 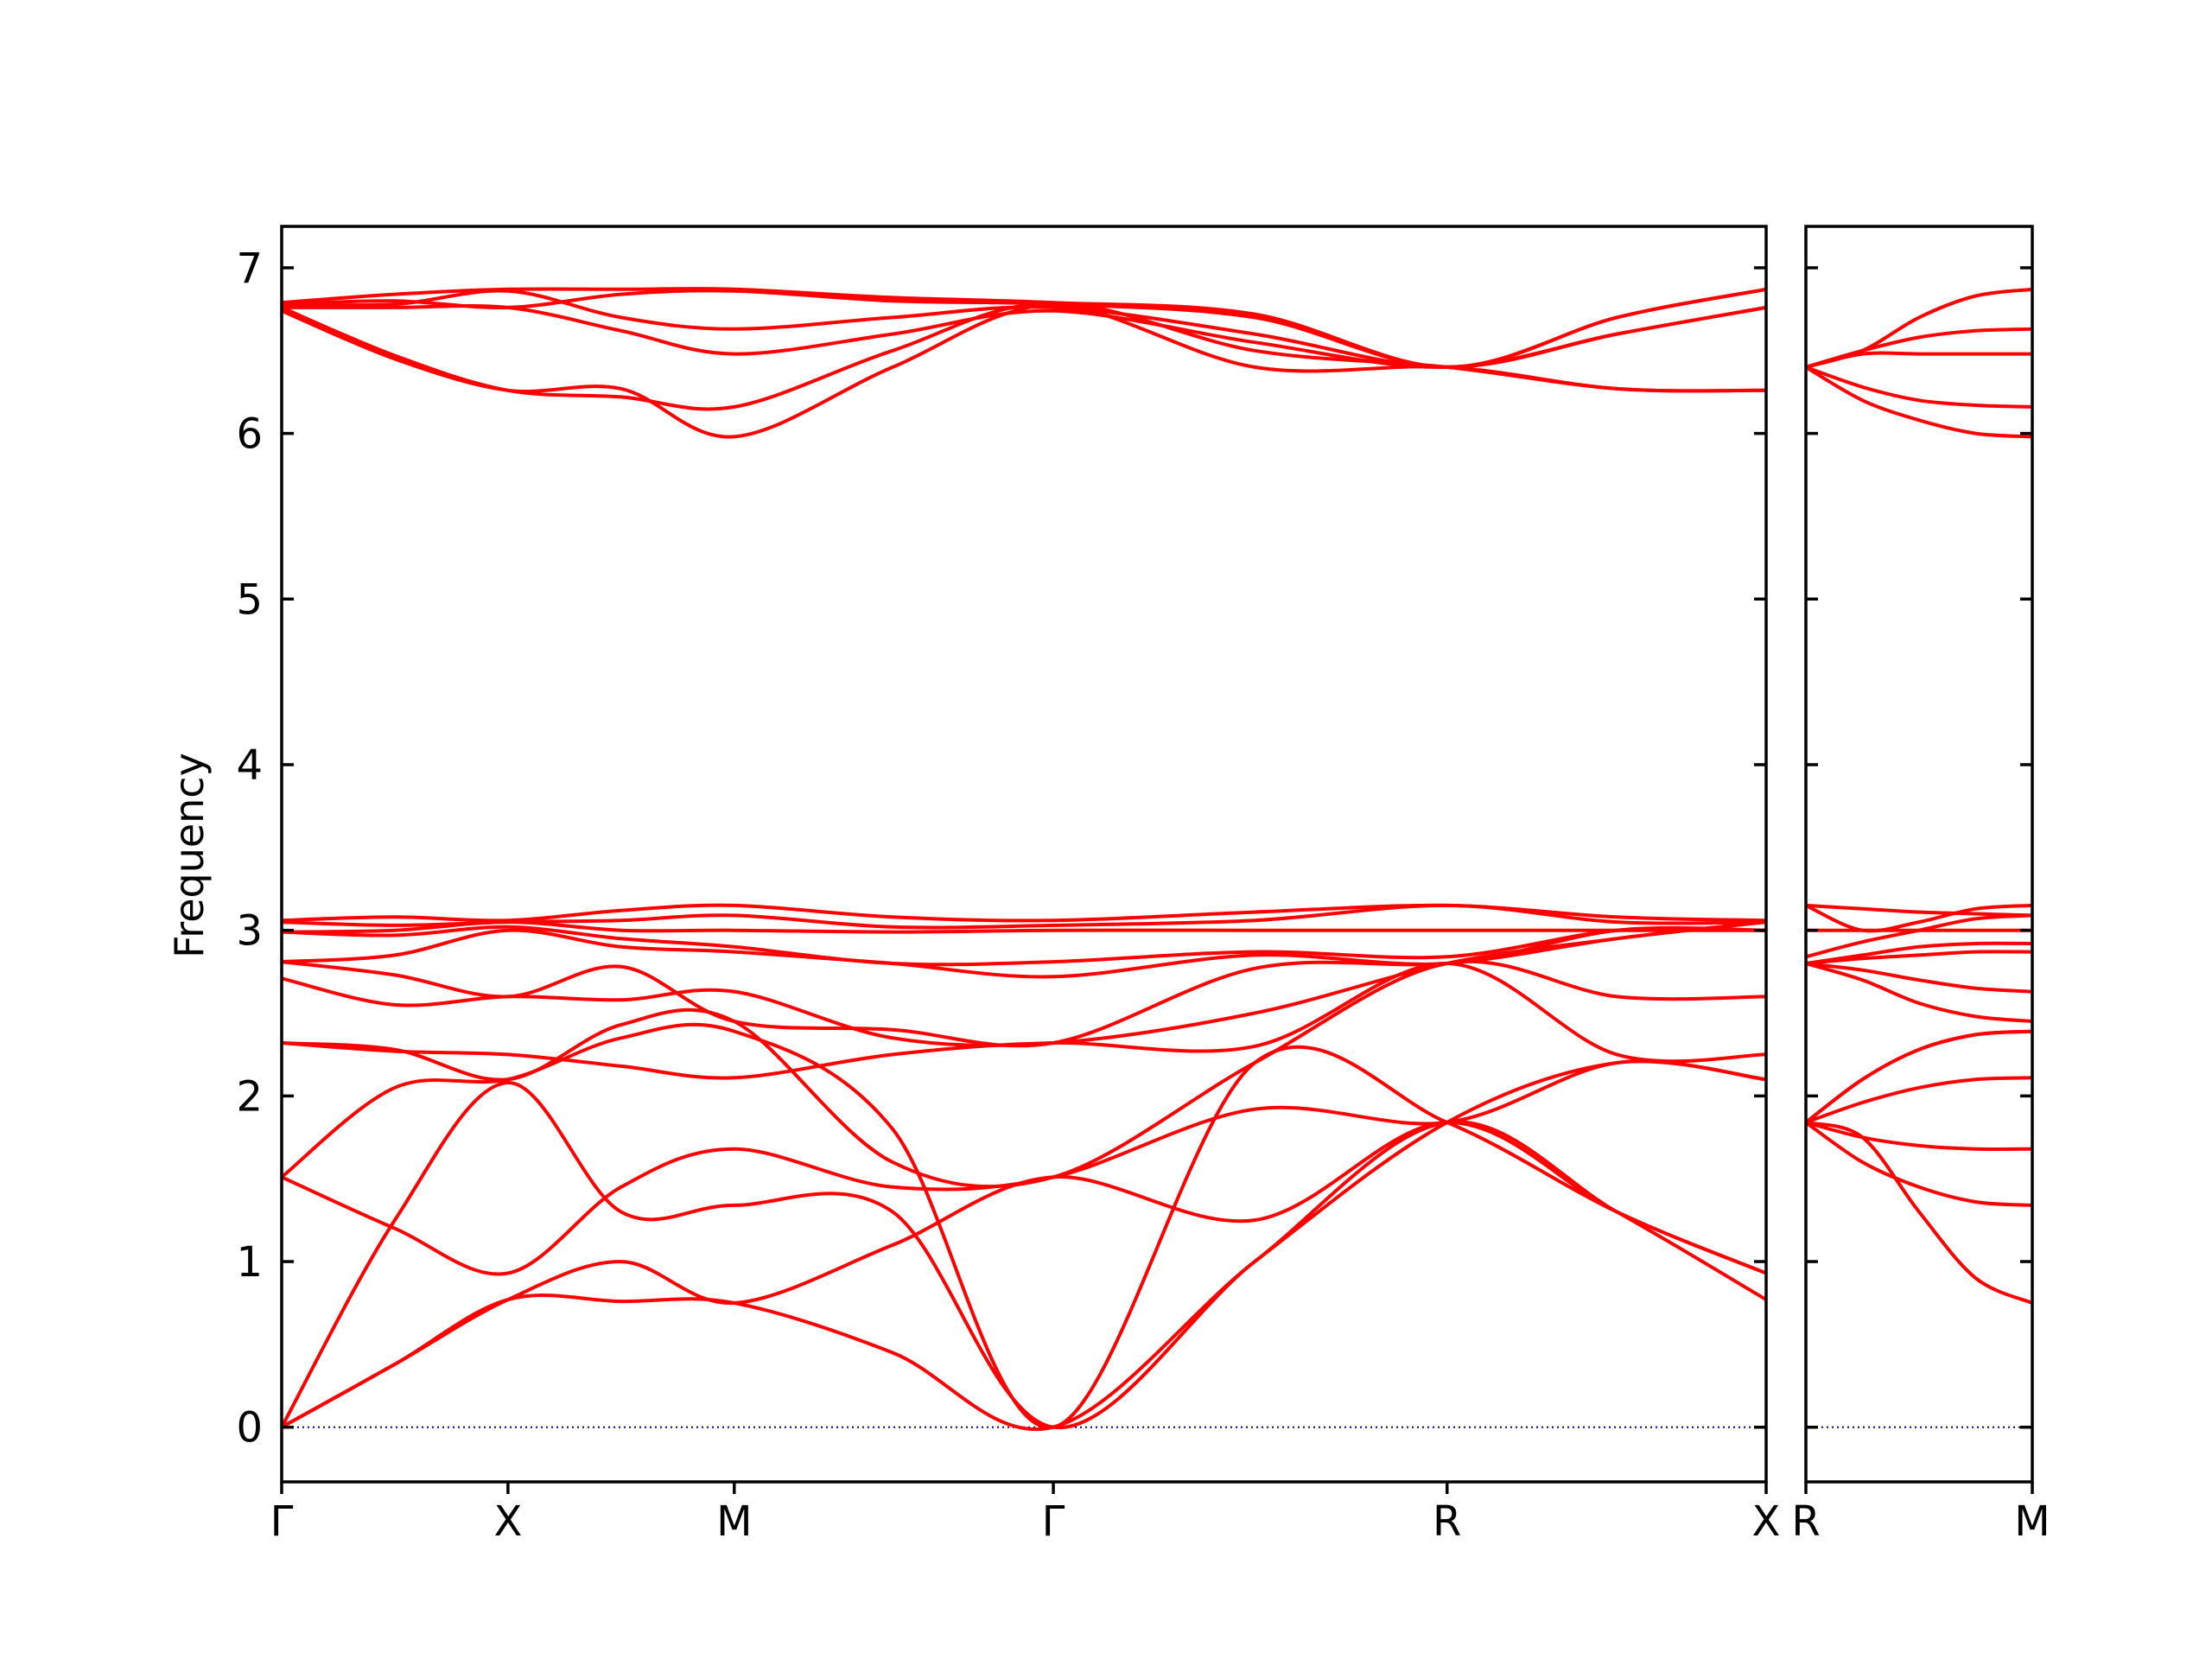 What do you see at coordinates (249, 932) in the screenshot?
I see `y-tick-label: 3` at bounding box center [249, 932].